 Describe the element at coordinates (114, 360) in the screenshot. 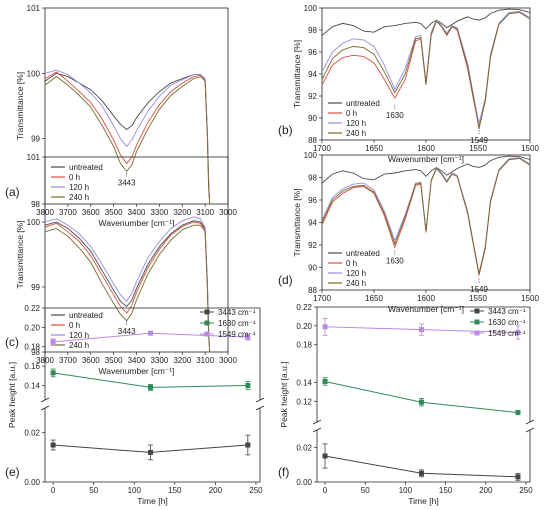

I see `x-tick-label: 3500` at that location.